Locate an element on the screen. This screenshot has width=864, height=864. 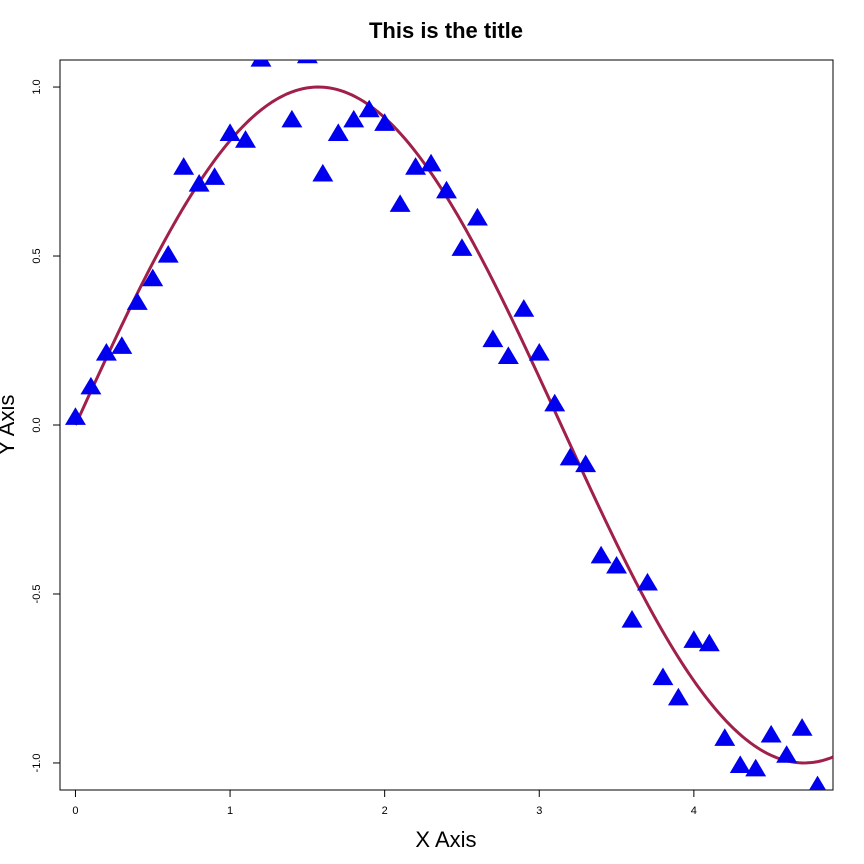
x-tick-label: 1 is located at coordinates (230, 811).